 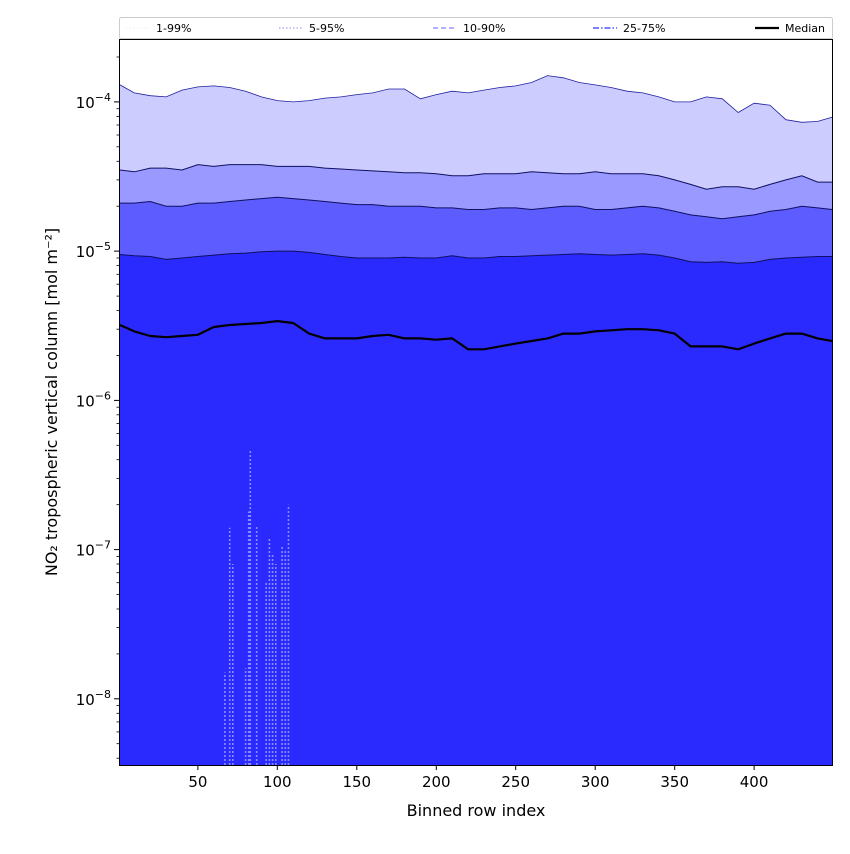 I want to click on x-tick-label: 200, so click(x=436, y=782).